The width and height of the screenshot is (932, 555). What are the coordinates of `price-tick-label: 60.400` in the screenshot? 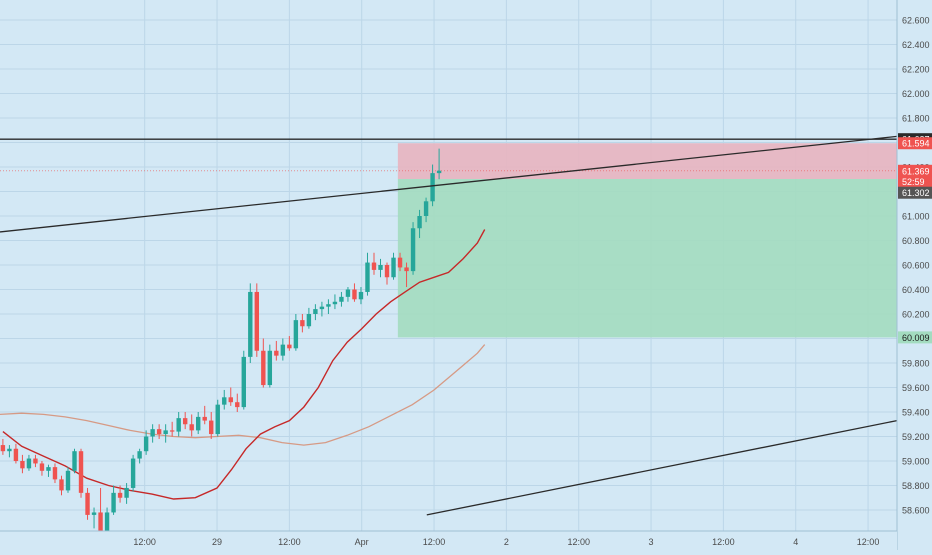 It's located at (916, 290).